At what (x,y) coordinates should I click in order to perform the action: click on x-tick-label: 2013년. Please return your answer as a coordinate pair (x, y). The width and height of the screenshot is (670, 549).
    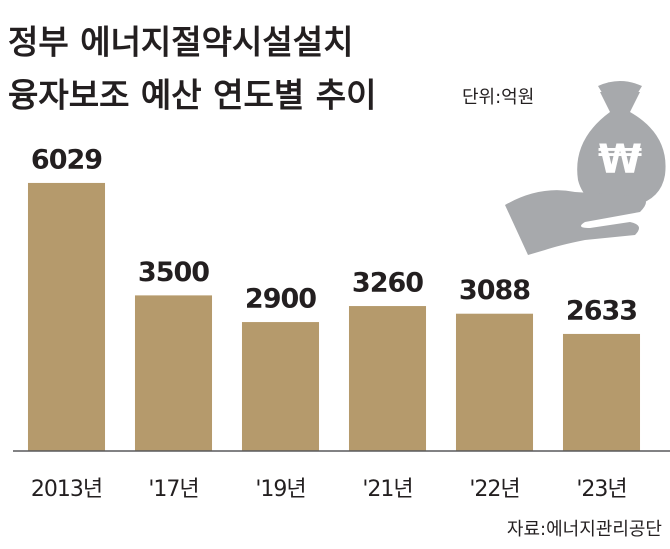
    Looking at the image, I should click on (66, 489).